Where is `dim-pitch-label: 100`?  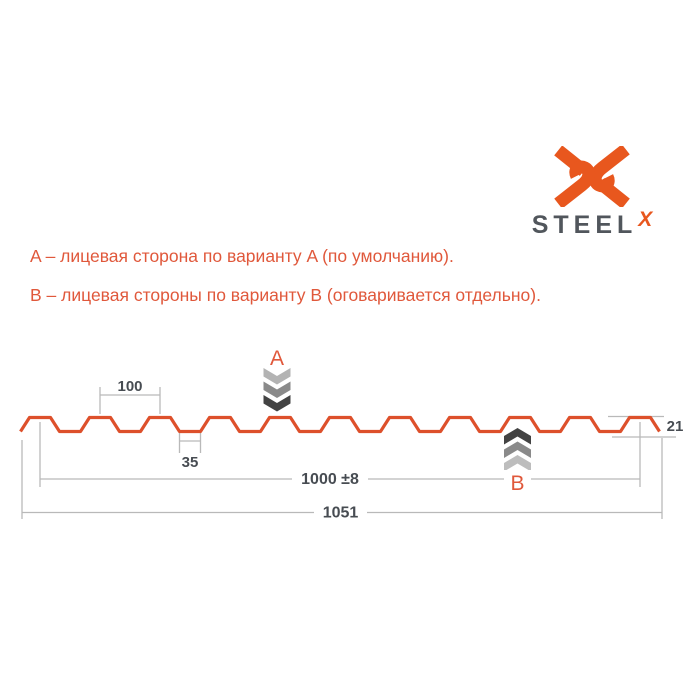
dim-pitch-label: 100 is located at coordinates (129, 386).